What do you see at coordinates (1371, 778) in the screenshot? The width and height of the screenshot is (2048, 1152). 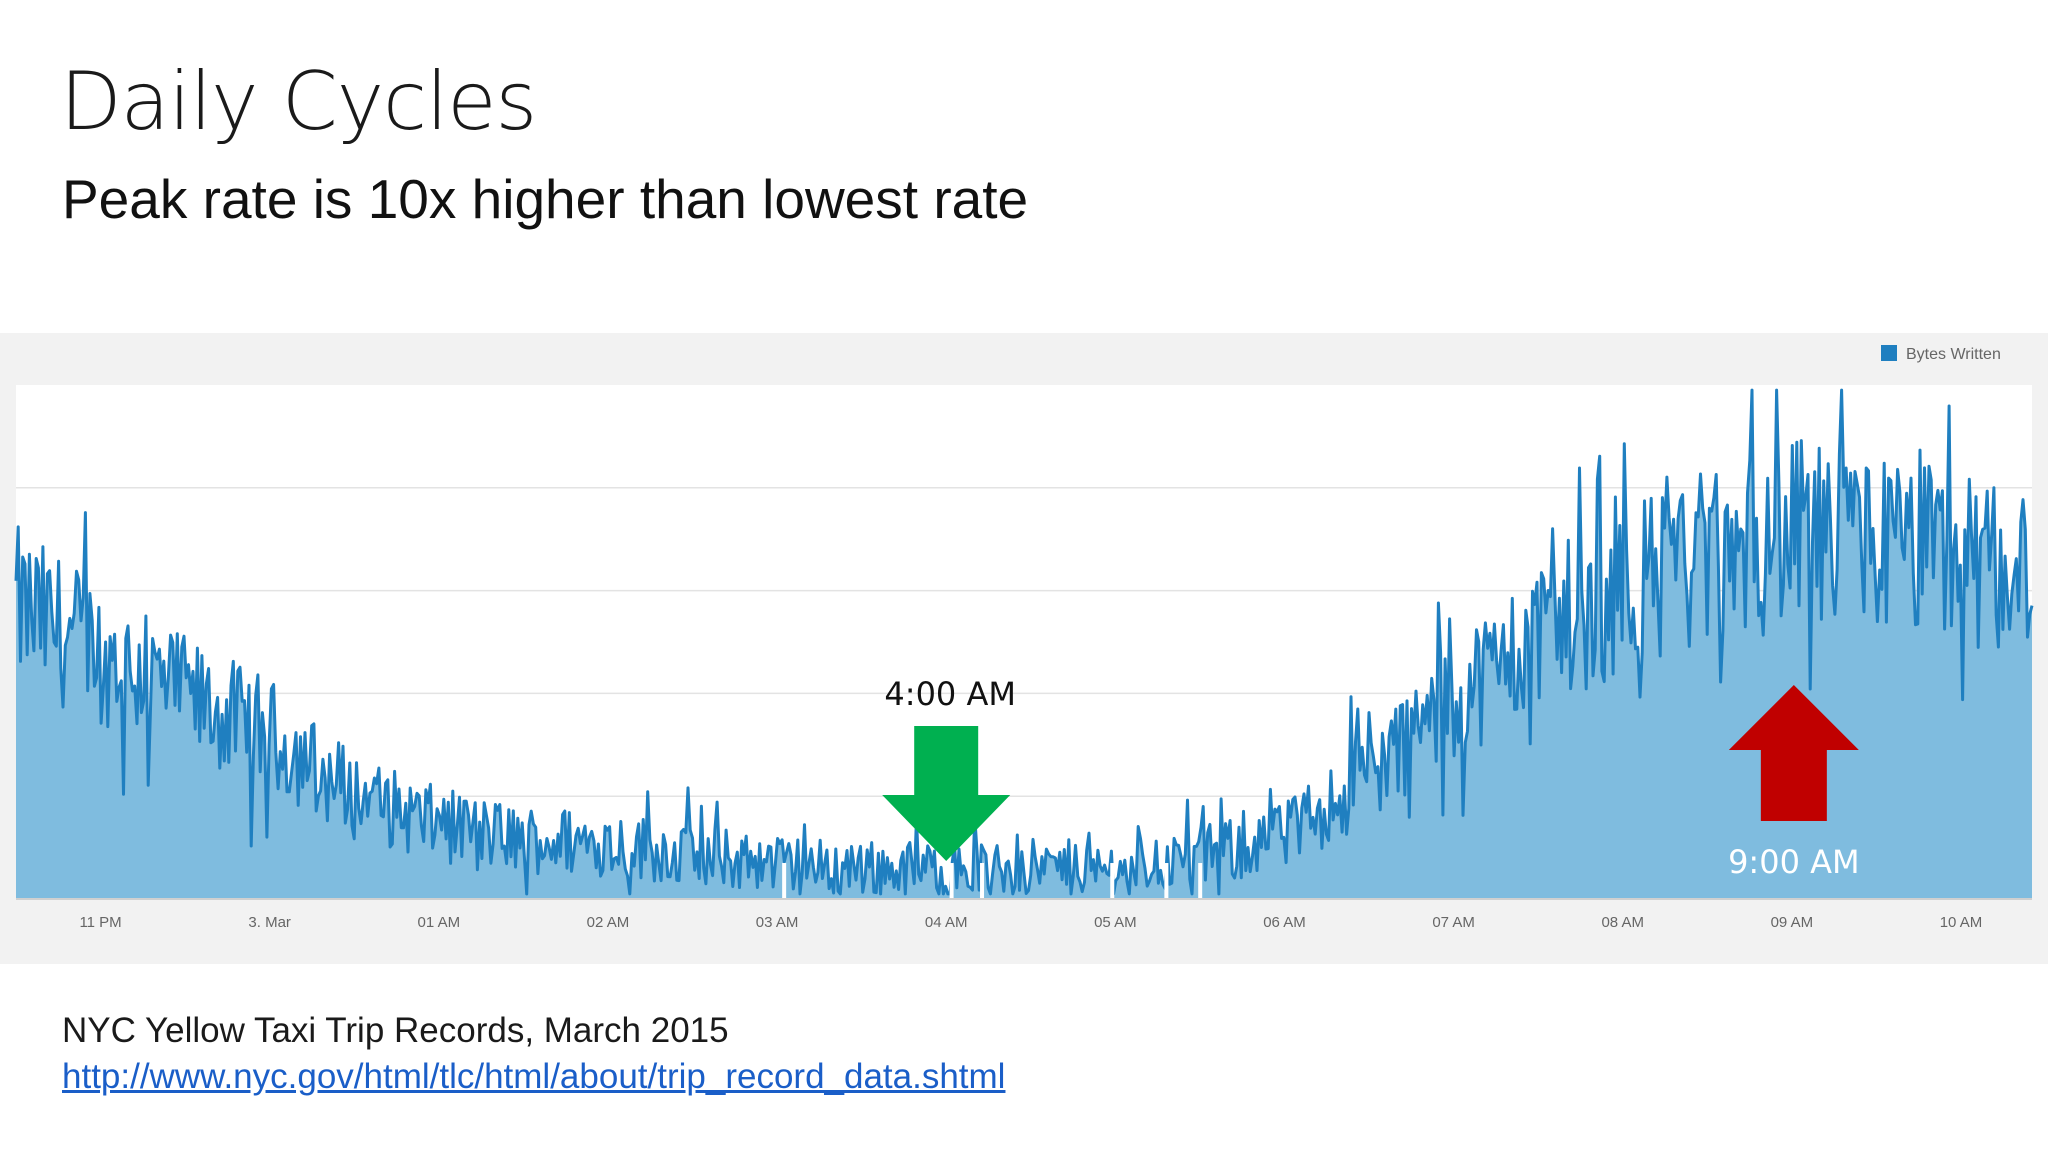 I see `annotations: 4:00 AM 9:00 AM` at bounding box center [1371, 778].